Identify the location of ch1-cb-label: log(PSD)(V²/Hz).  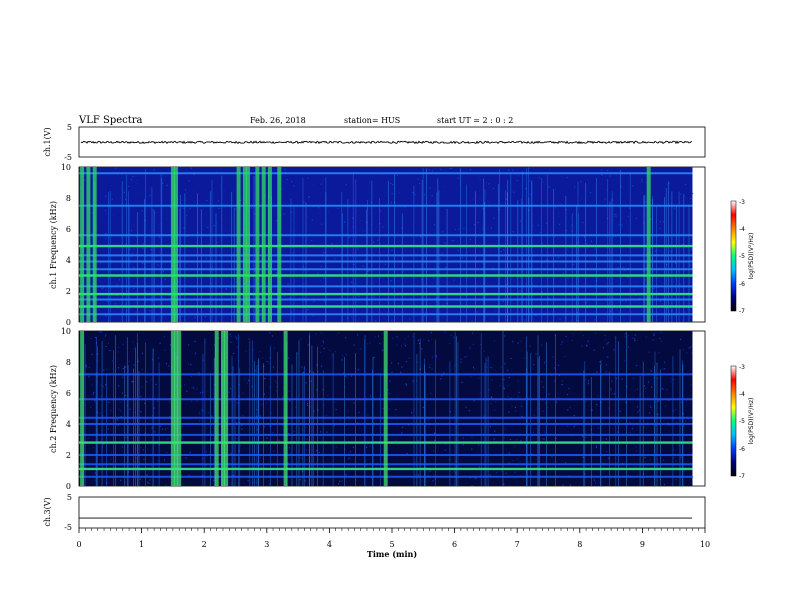
(751, 256).